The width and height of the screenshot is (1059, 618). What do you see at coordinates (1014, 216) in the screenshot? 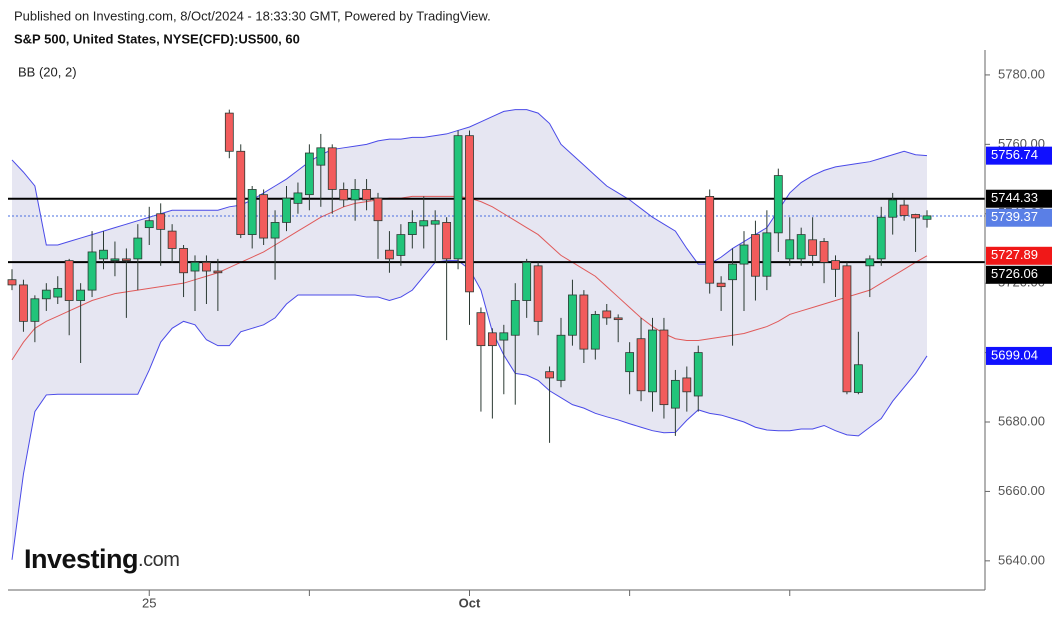
I see `price-label: 5739.37` at bounding box center [1014, 216].